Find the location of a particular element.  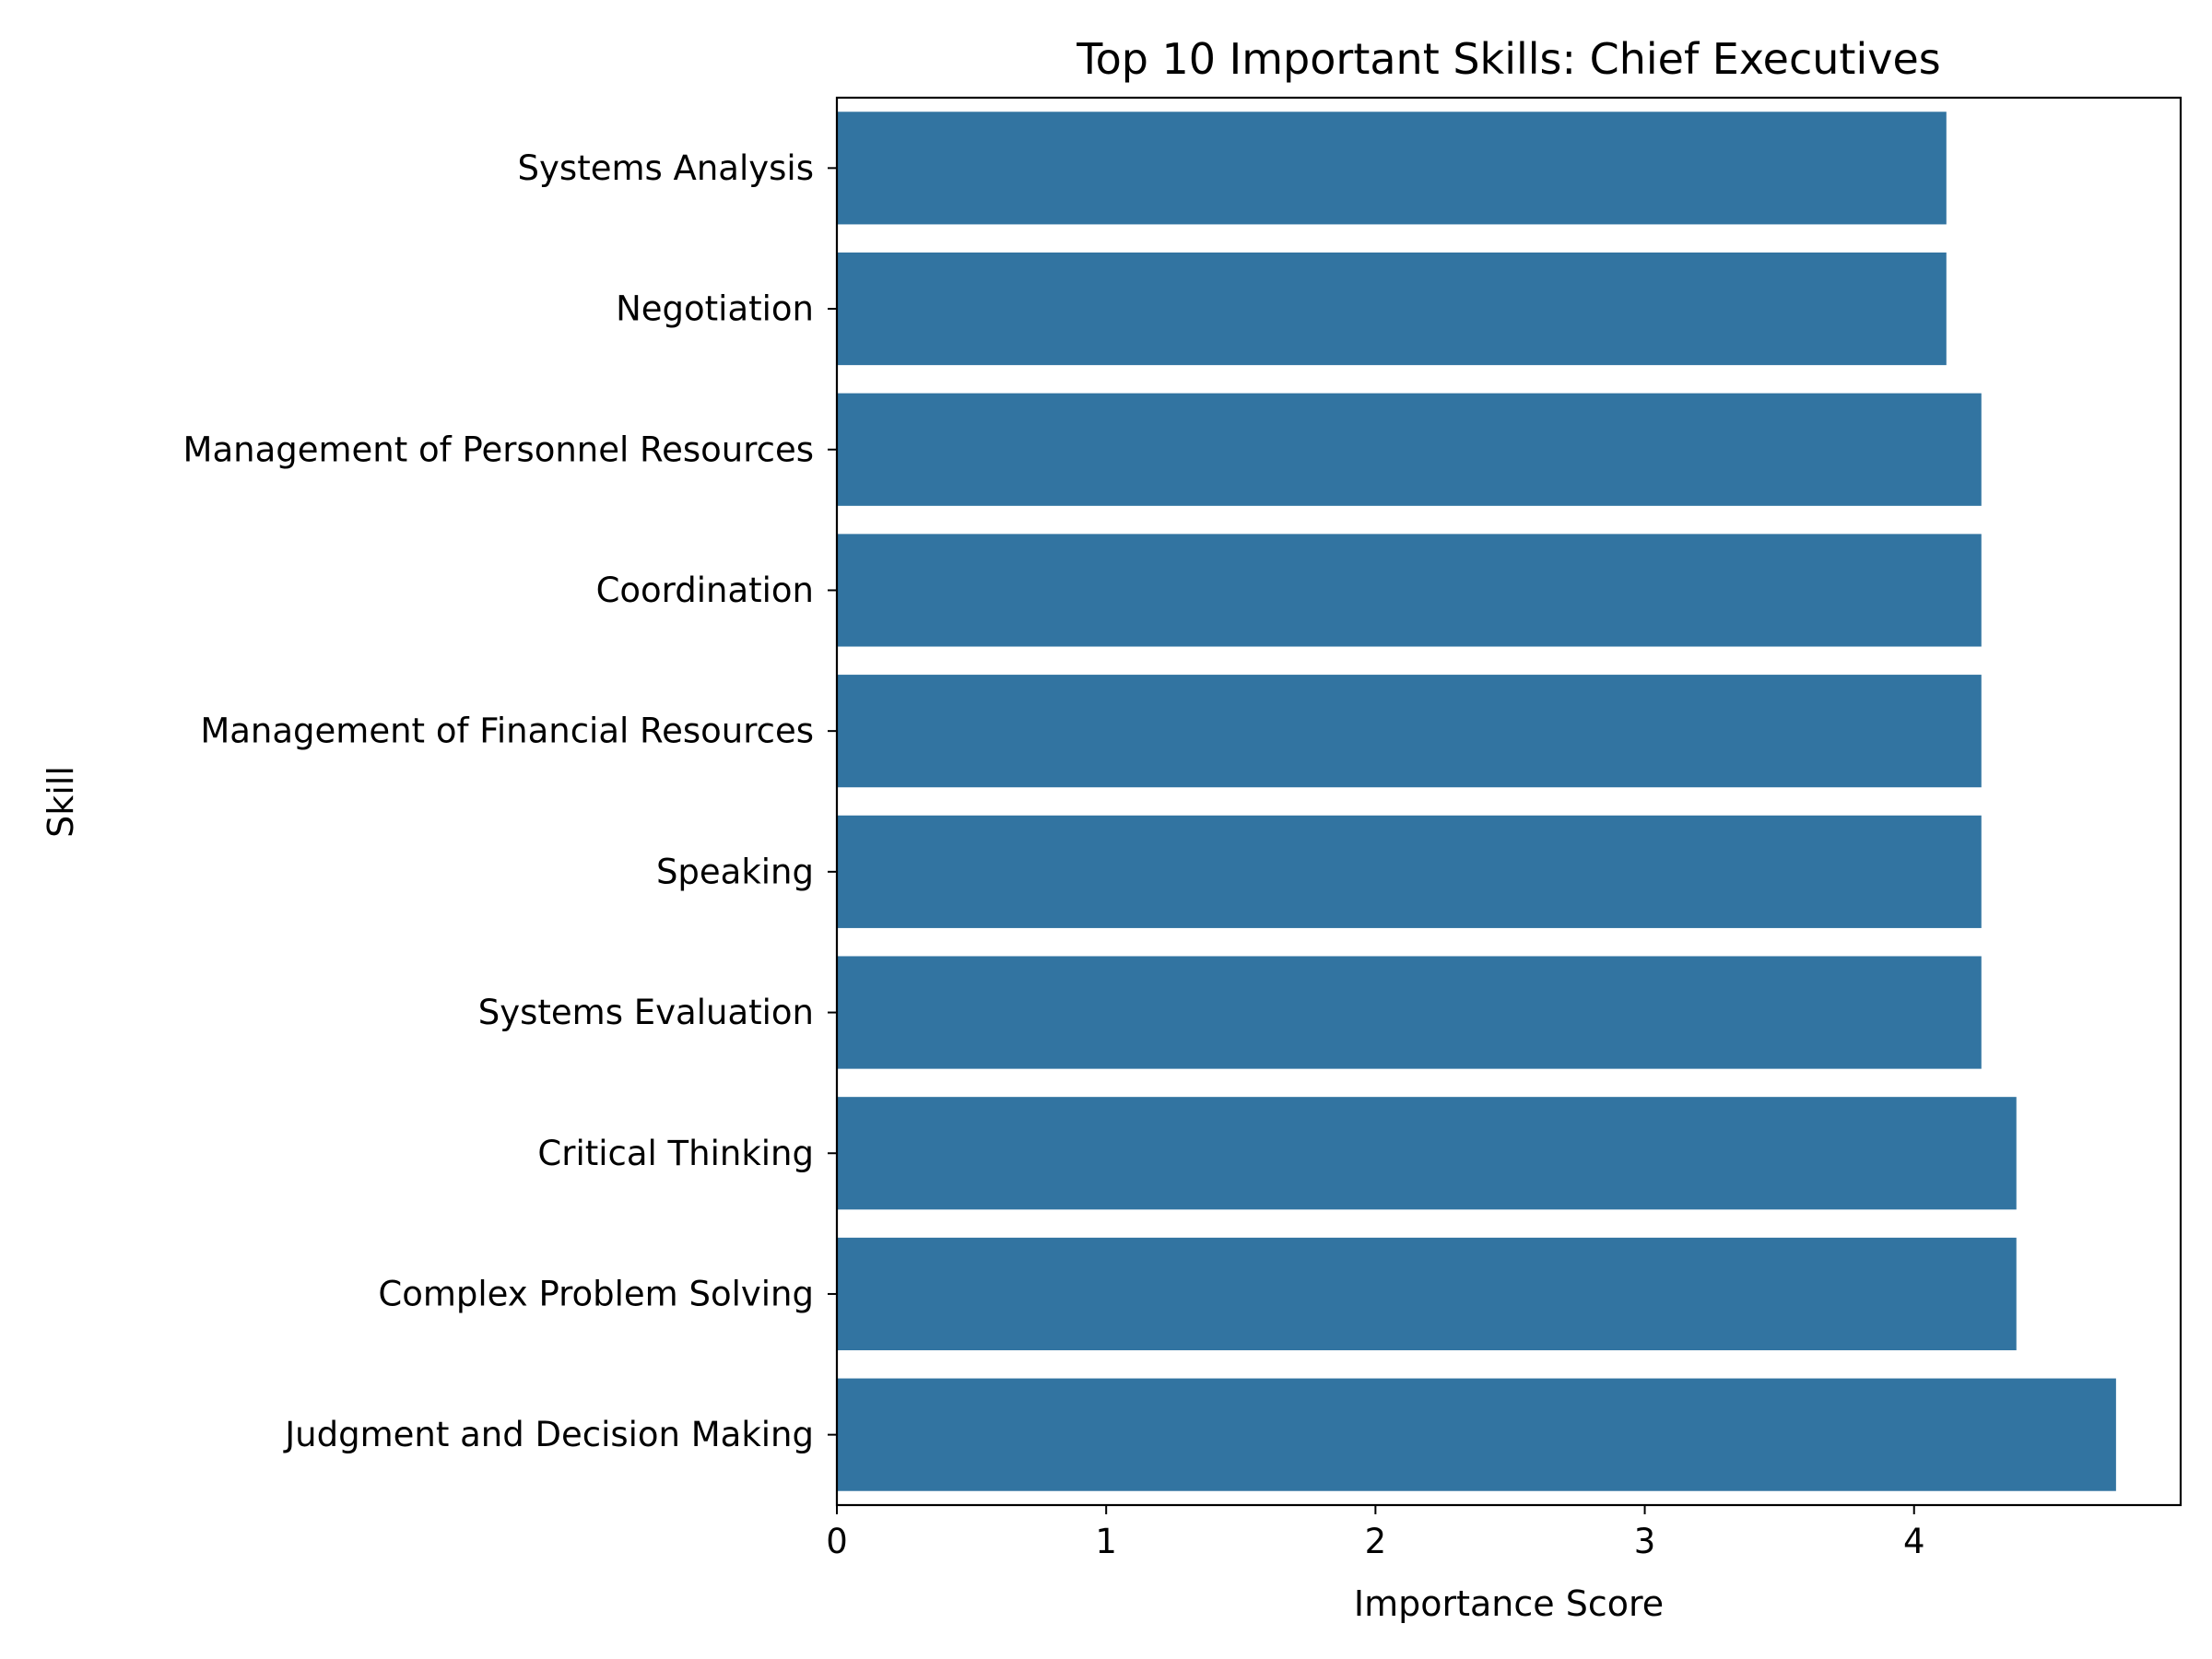

x-tick-label: 4 is located at coordinates (1914, 1541).